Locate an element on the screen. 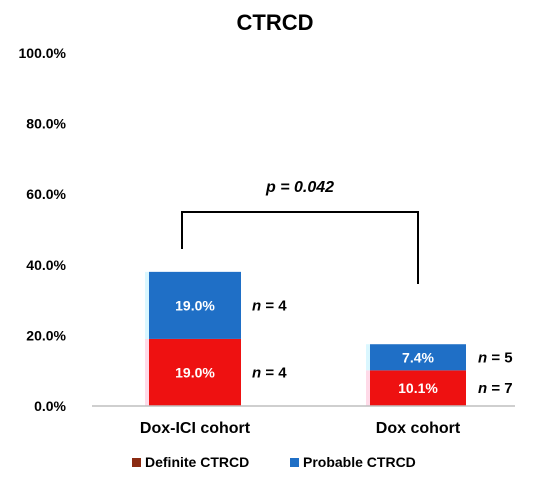 Image resolution: width=550 pixels, height=484 pixels. bar-value-label: 10.1% is located at coordinates (418, 388).